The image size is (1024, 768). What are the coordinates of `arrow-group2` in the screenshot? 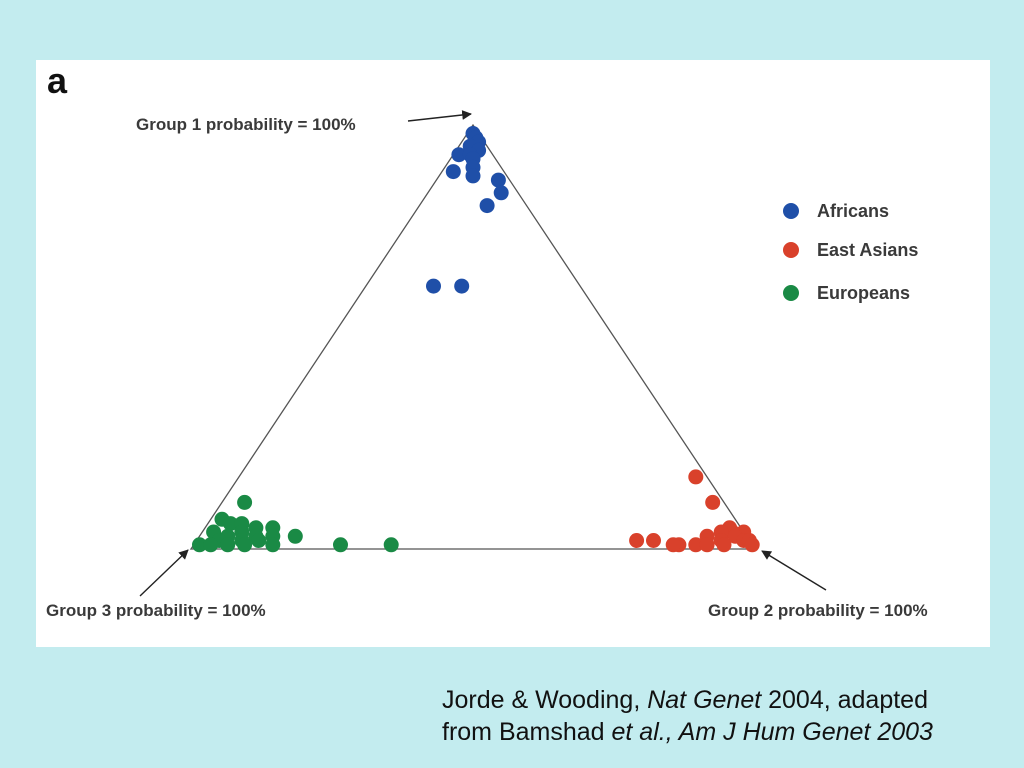 It's located at (794, 570).